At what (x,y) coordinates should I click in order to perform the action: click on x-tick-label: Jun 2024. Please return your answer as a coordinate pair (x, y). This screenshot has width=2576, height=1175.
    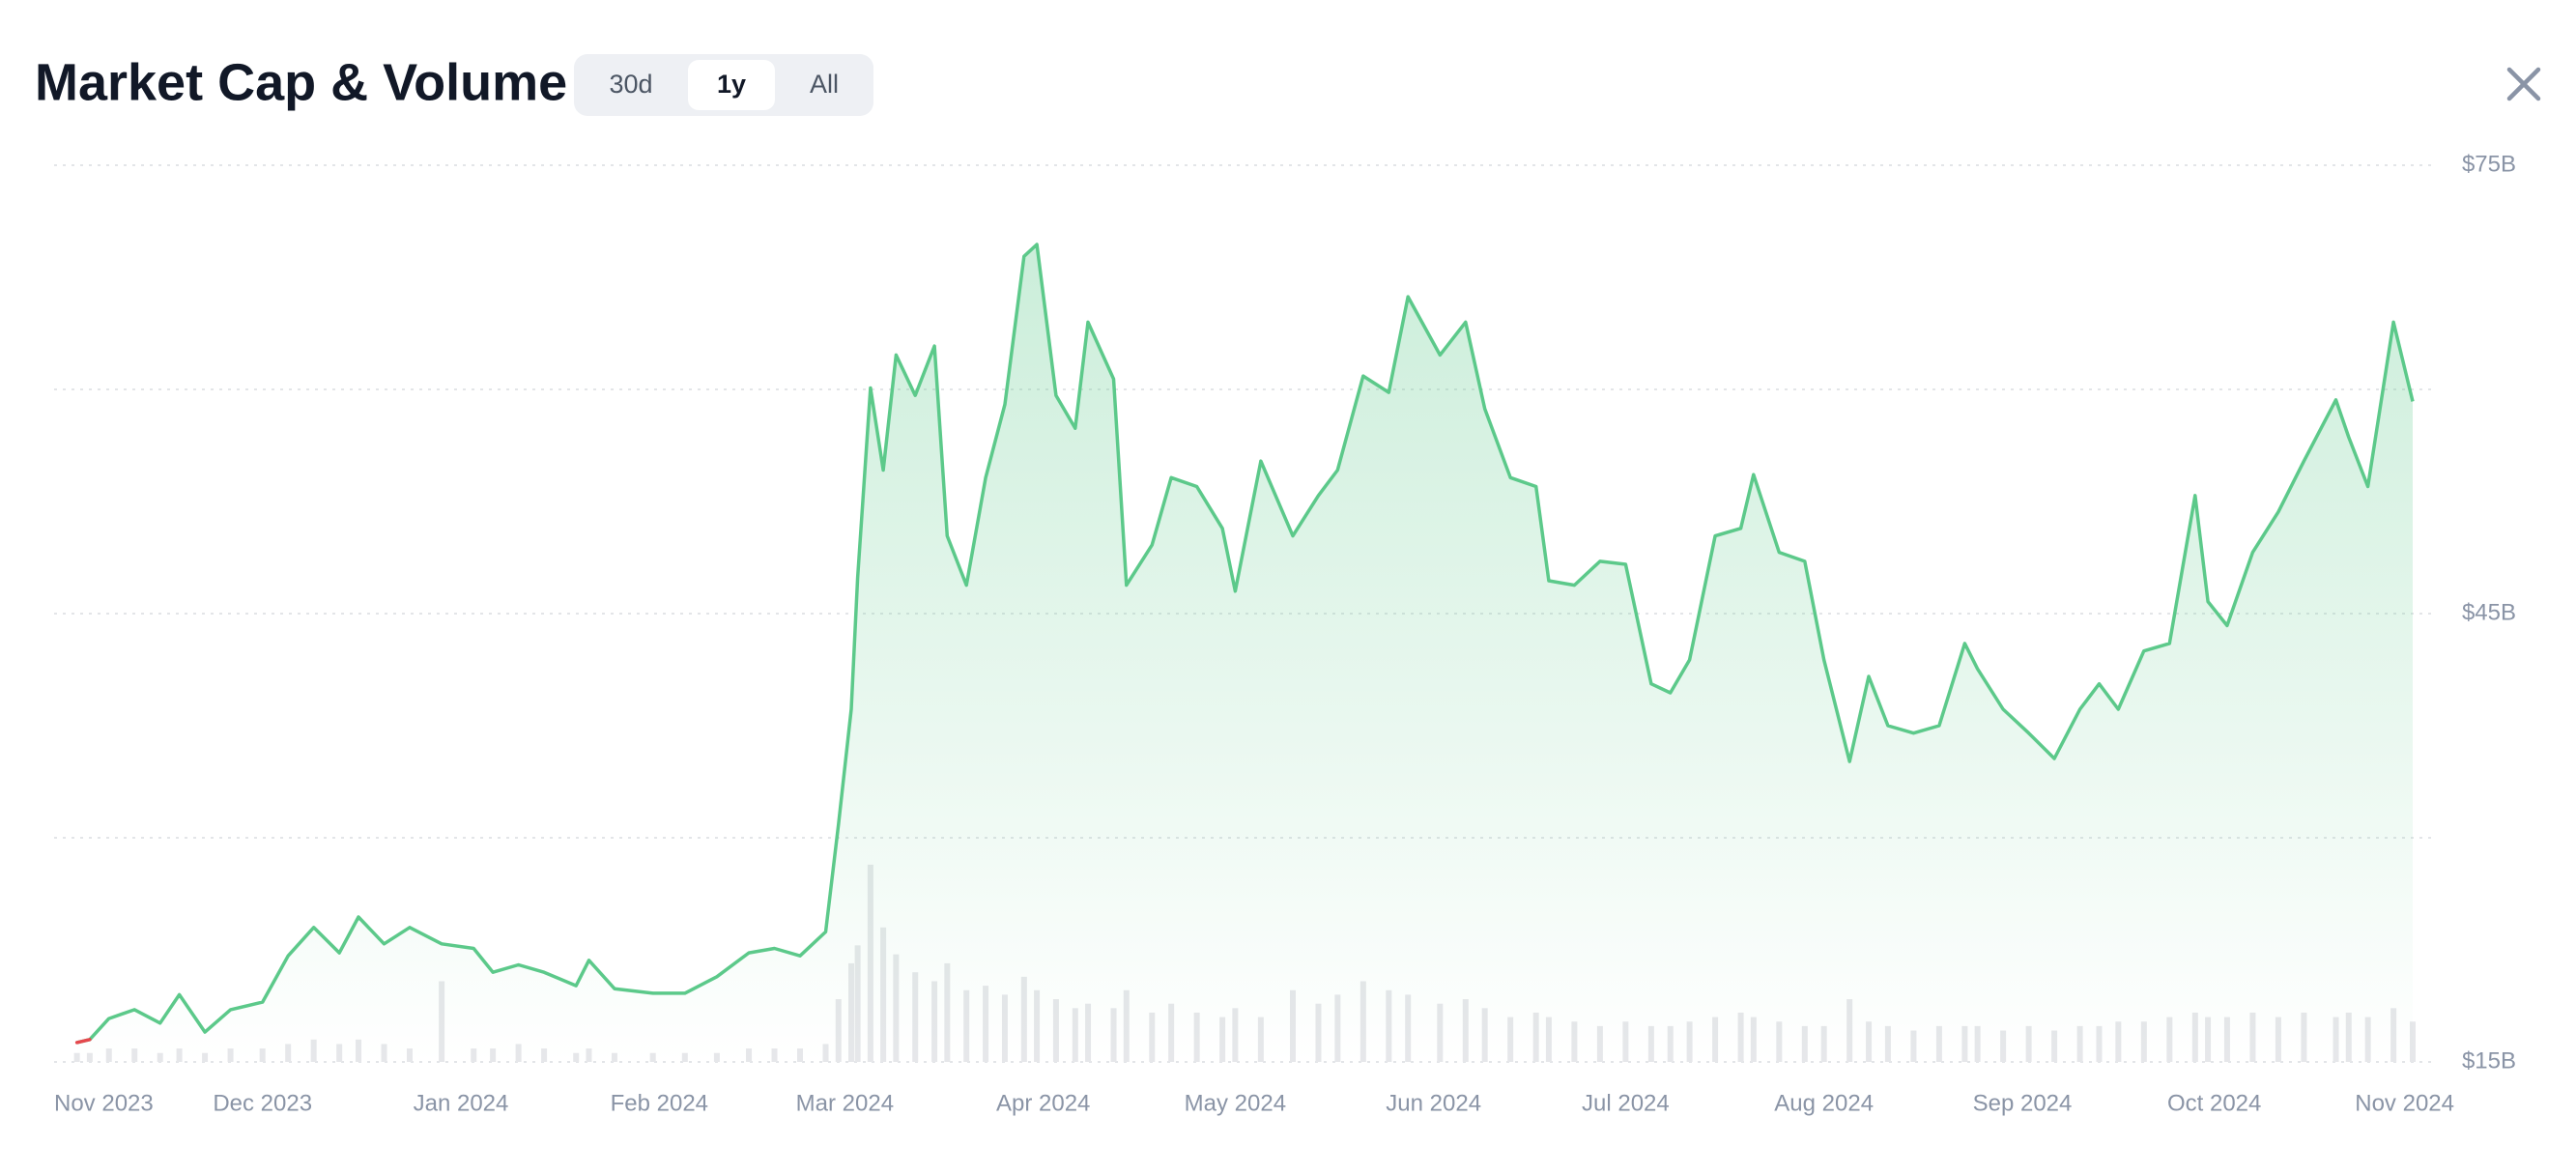
    Looking at the image, I should click on (1434, 1103).